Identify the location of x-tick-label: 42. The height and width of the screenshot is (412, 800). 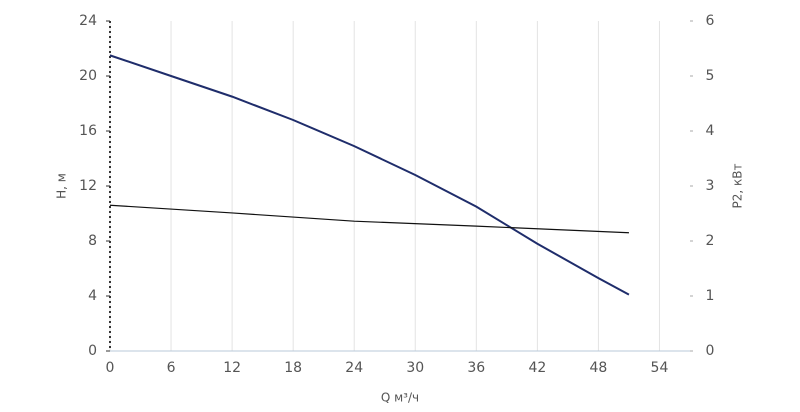
(537, 368).